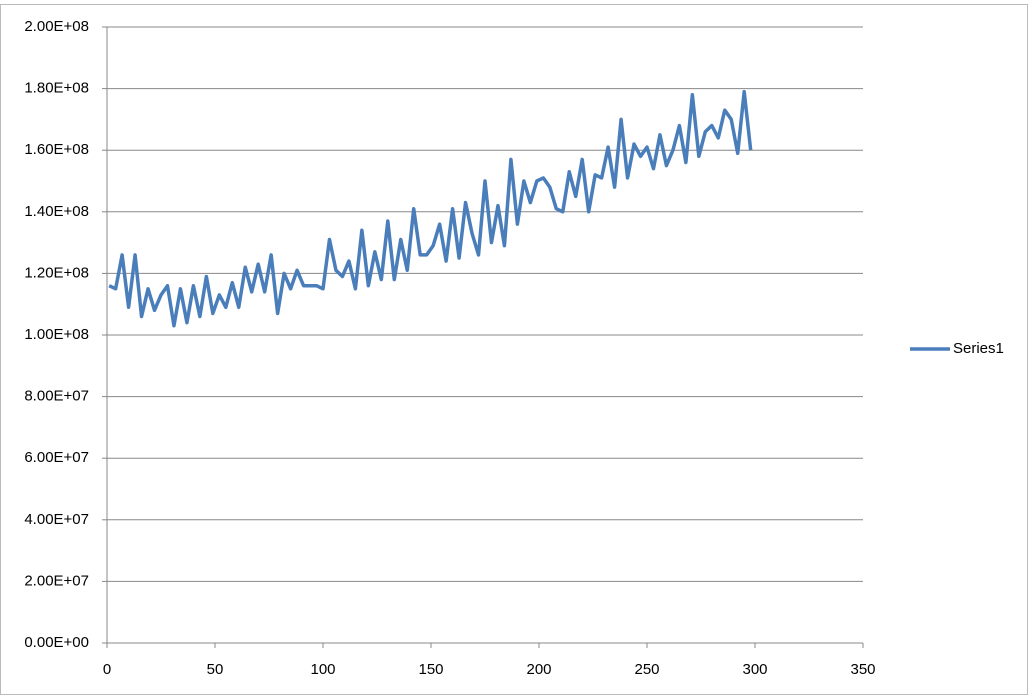 The image size is (1029, 696). Describe the element at coordinates (56, 211) in the screenshot. I see `y-tick-label: 1.40E+08` at that location.